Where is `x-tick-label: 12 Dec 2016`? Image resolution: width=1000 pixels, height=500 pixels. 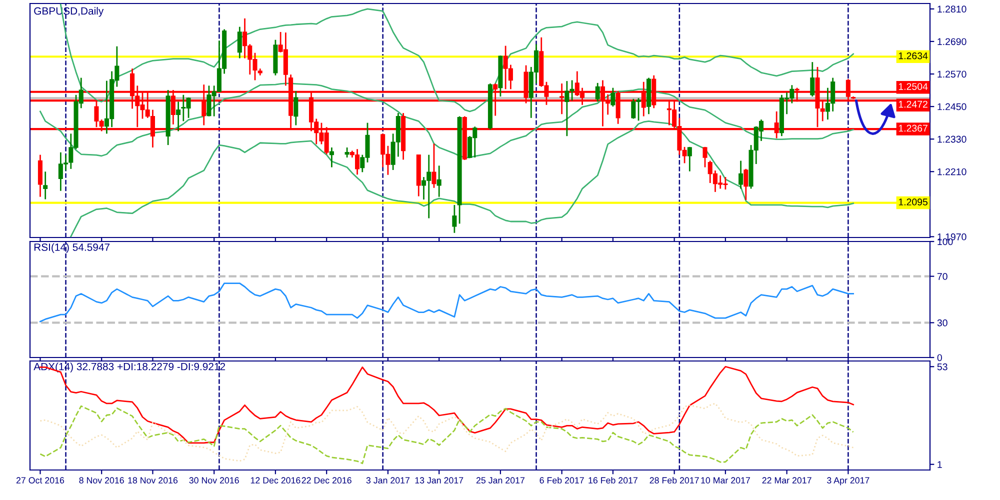 x-tick-label: 12 Dec 2016 is located at coordinates (275, 480).